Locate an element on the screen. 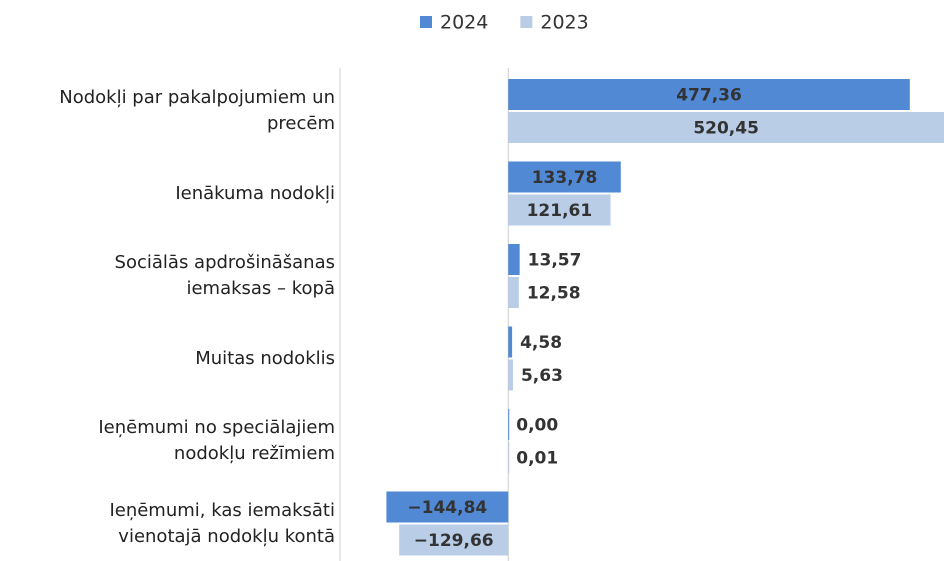 The image size is (944, 561). value-label: 477,36 is located at coordinates (709, 96).